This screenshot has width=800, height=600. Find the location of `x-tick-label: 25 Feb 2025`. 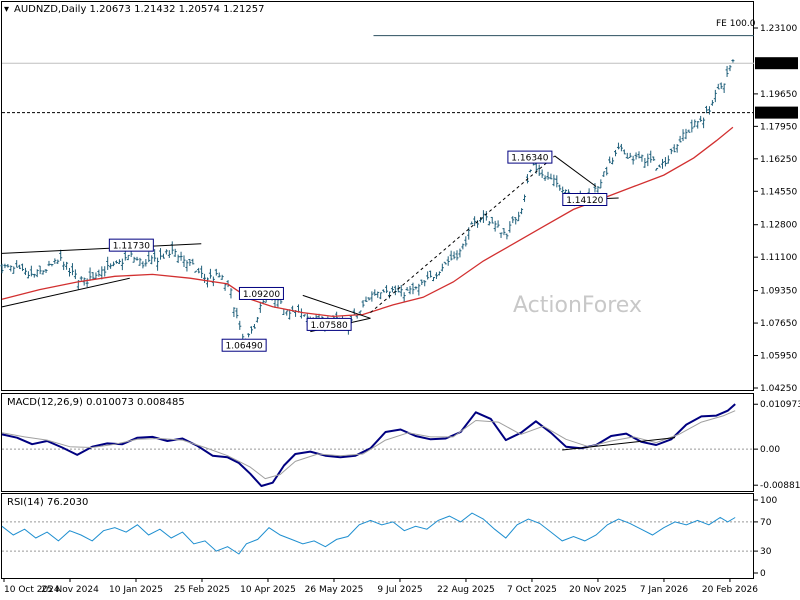

x-tick-label: 25 Feb 2025 is located at coordinates (202, 590).